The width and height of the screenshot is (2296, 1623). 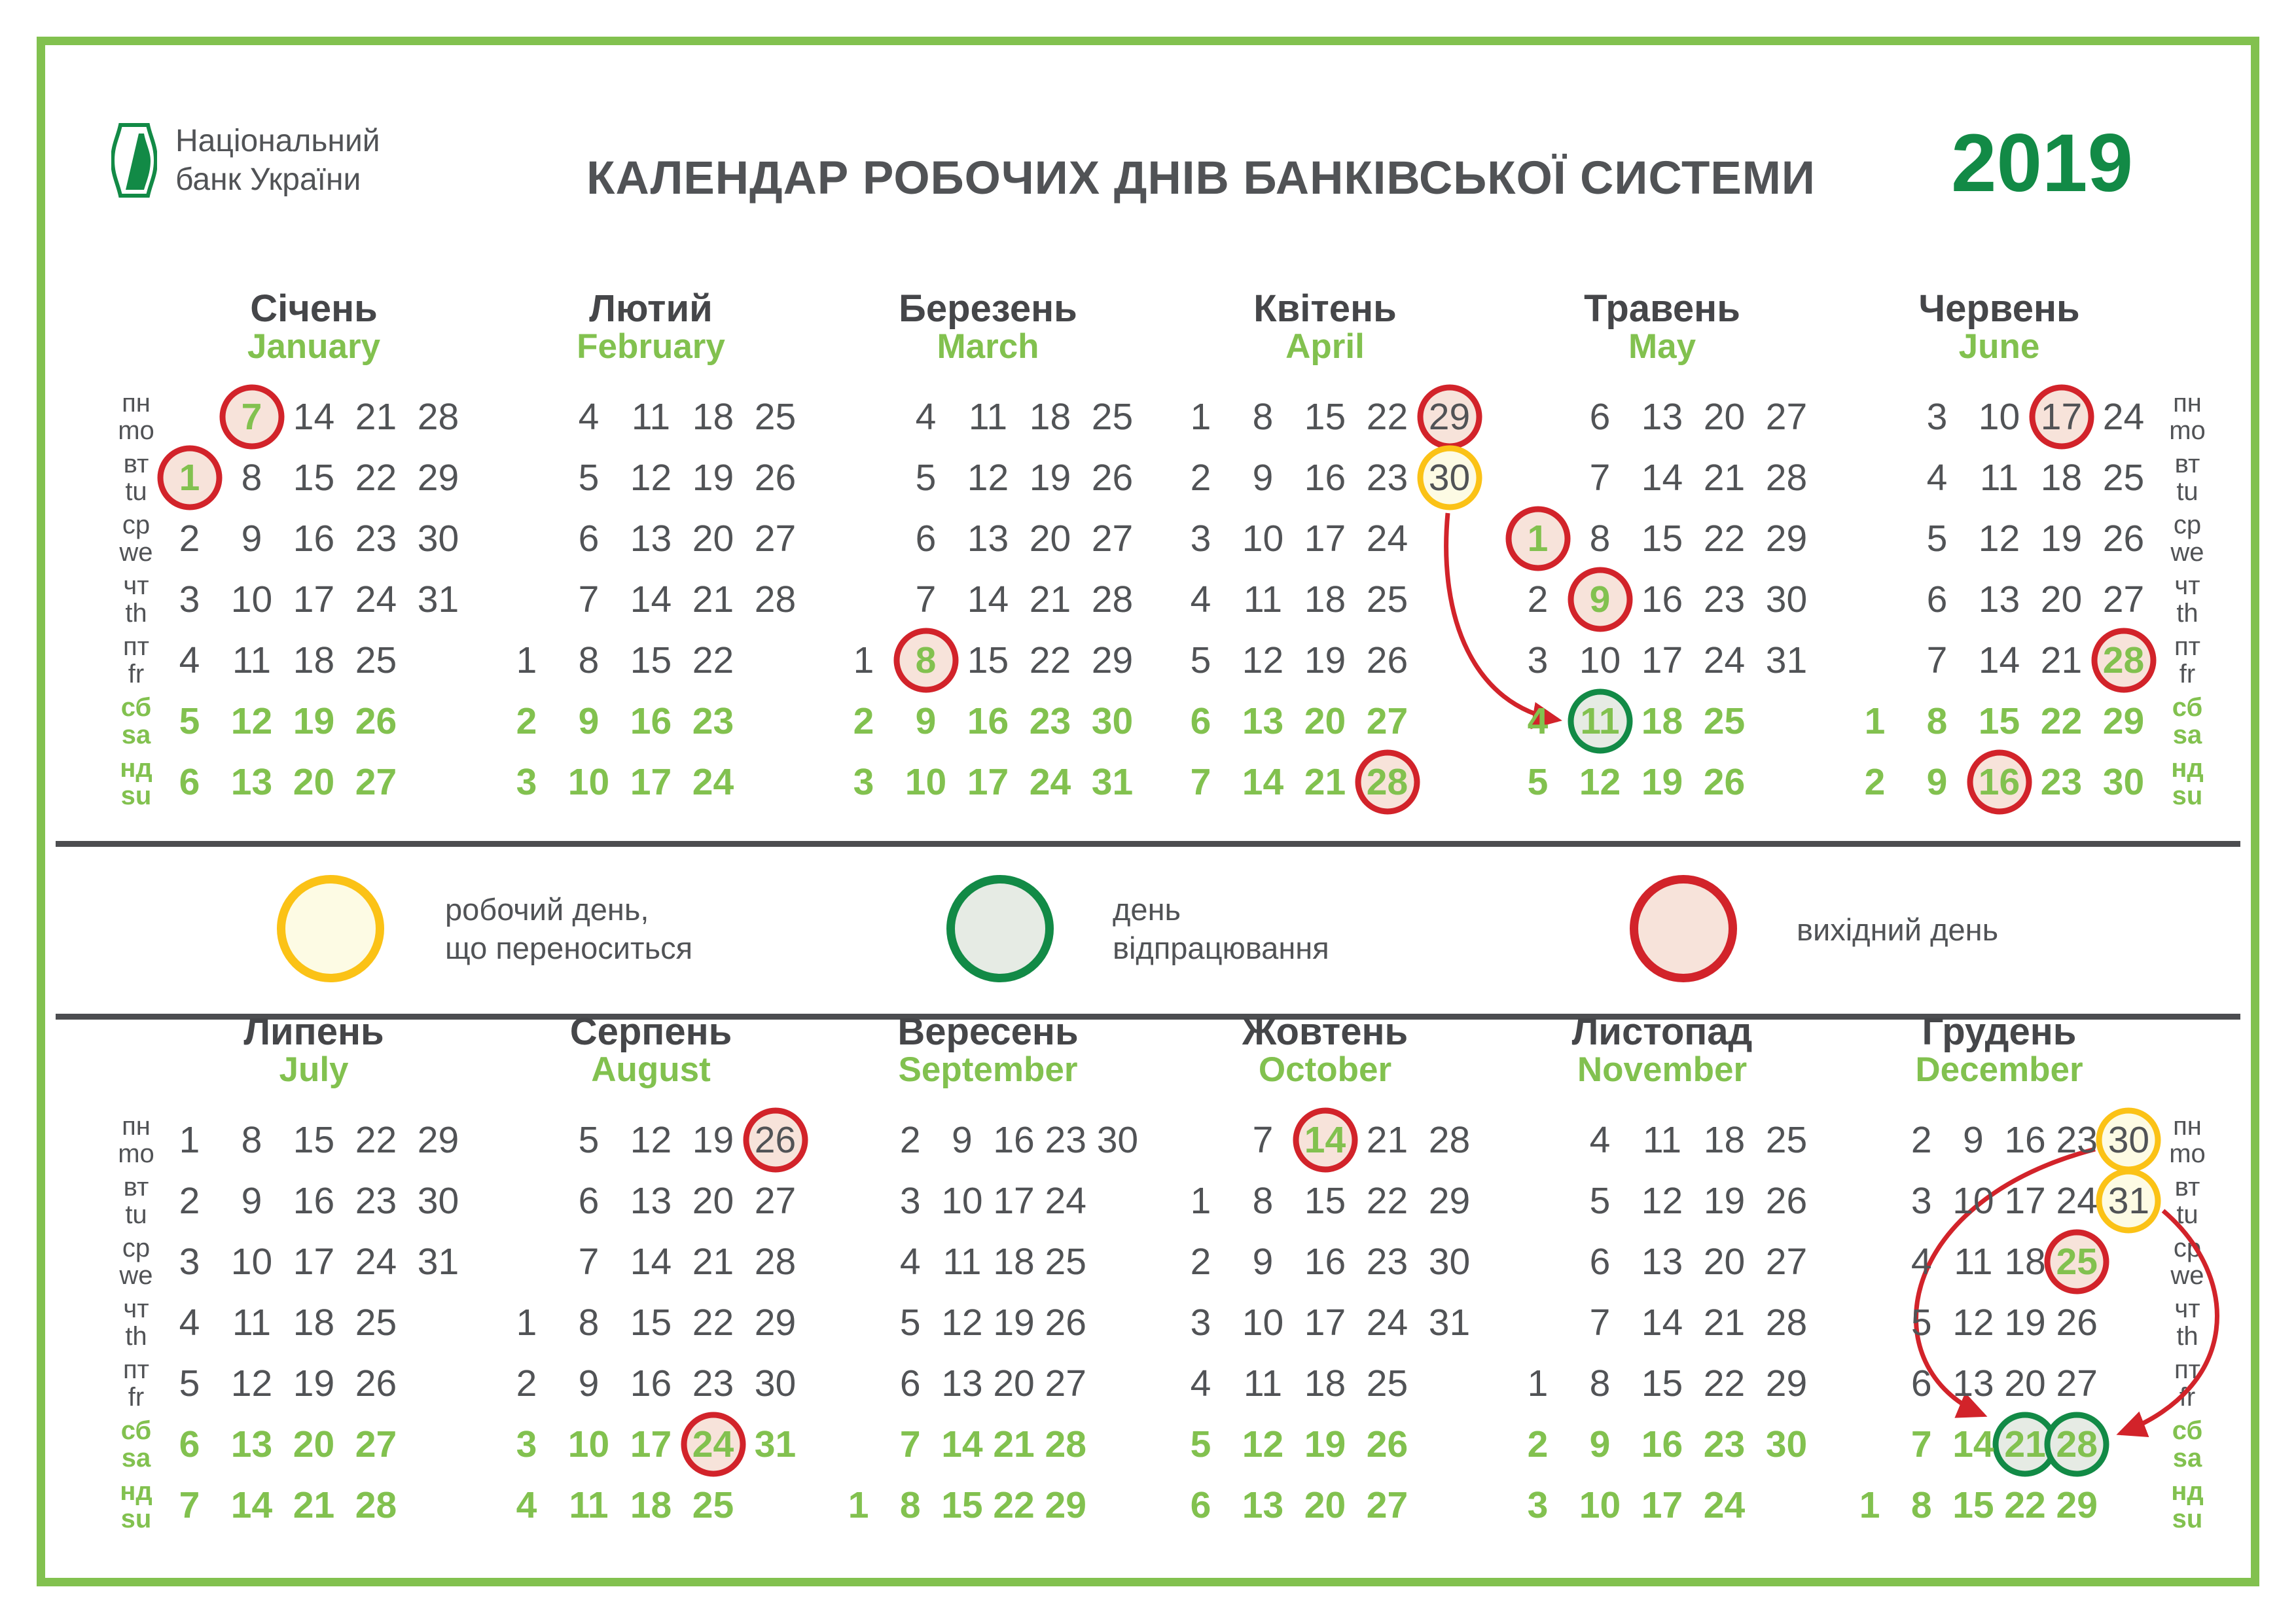 I want to click on legend-divider-top, so click(x=1148, y=844).